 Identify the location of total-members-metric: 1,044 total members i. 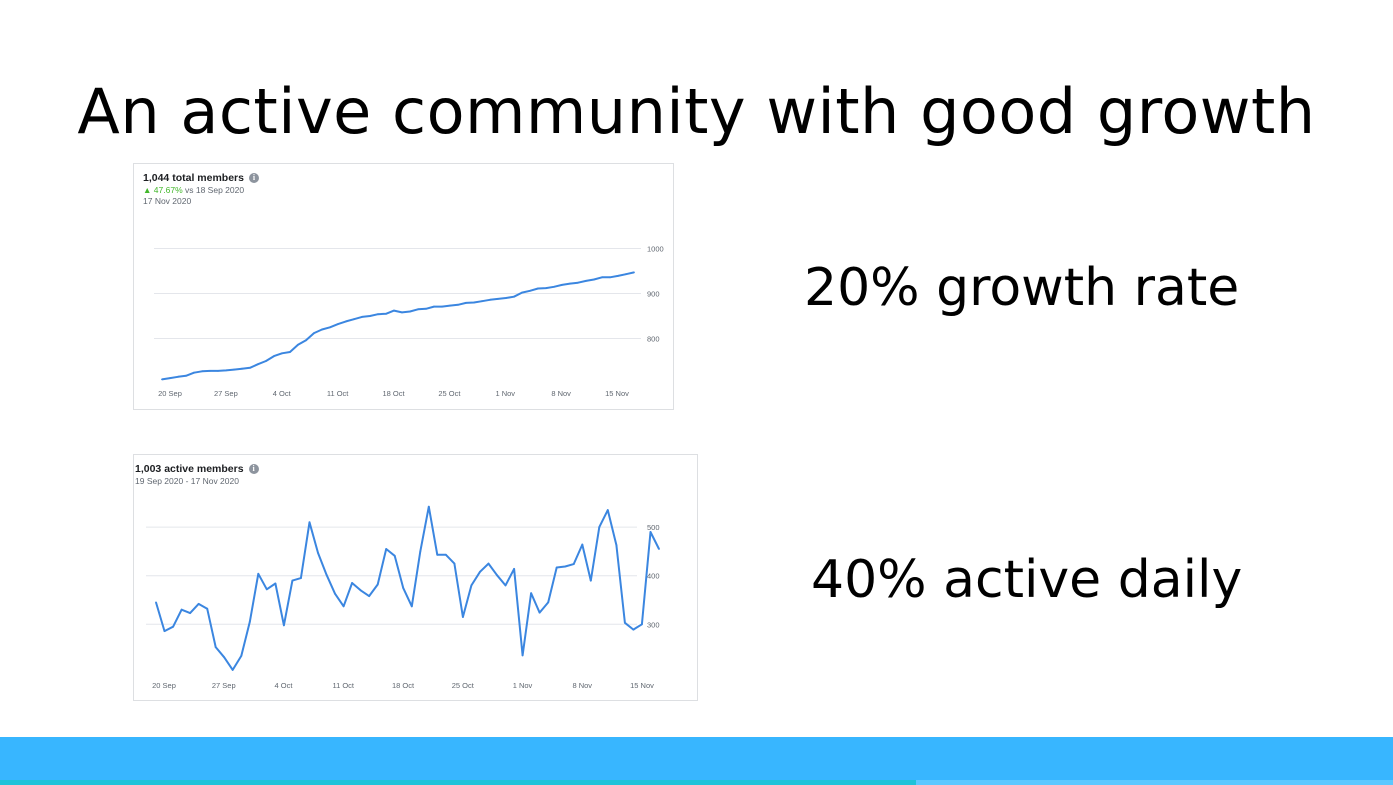
(201, 178).